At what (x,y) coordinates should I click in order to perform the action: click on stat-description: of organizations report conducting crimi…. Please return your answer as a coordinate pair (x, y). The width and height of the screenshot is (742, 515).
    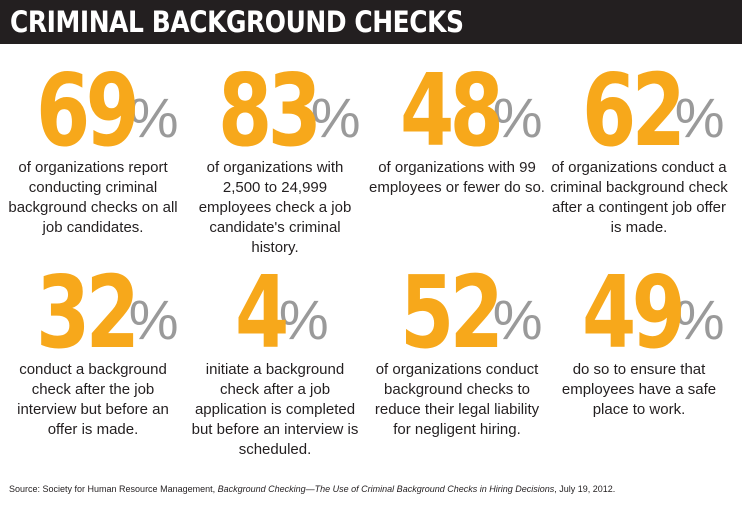
    Looking at the image, I should click on (93, 197).